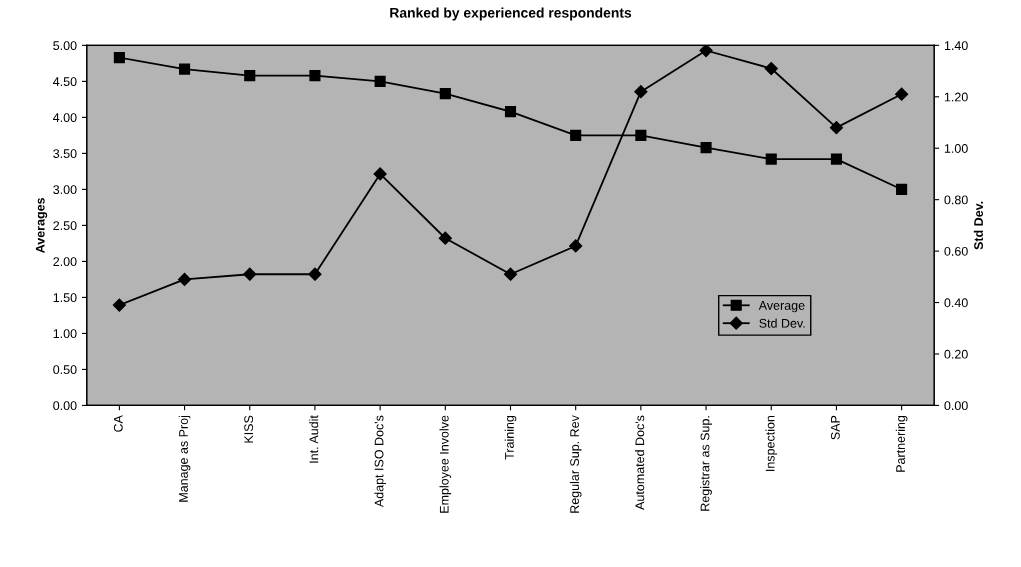  I want to click on y2-tick-label: 0.60, so click(956, 251).